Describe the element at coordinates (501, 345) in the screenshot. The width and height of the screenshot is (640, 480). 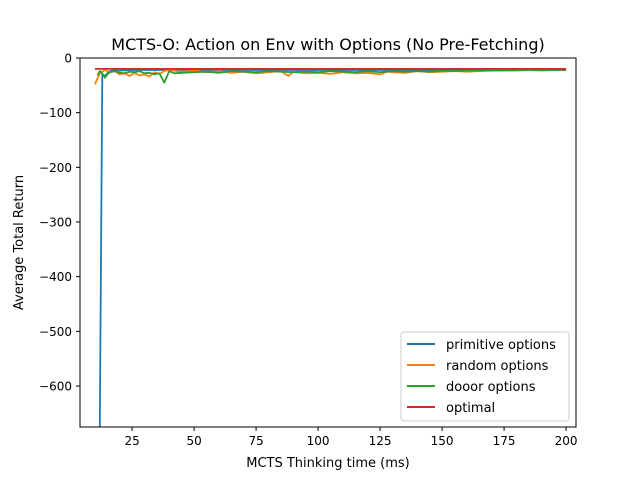
I see `legend-label-primitive-options: primitive options` at that location.